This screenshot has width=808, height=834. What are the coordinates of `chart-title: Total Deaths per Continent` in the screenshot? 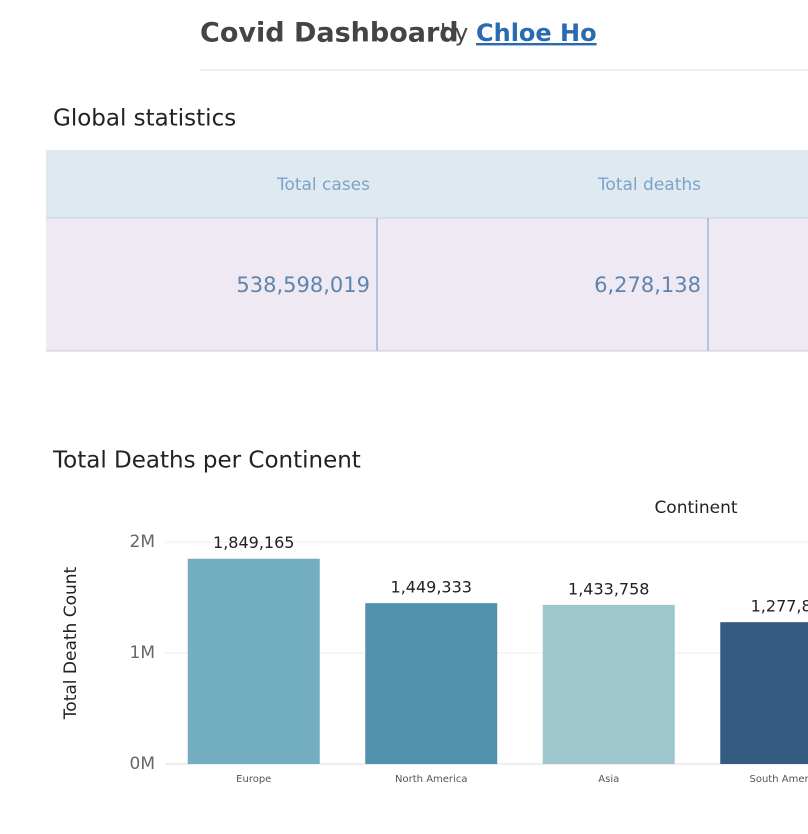 It's located at (206, 461).